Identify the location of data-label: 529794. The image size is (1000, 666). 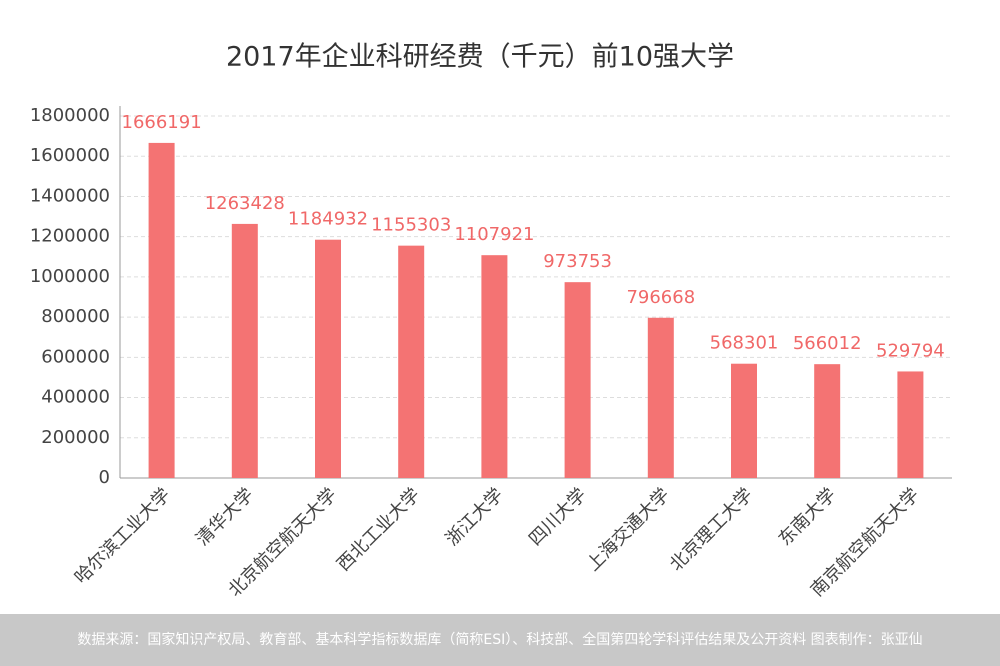
(910, 350).